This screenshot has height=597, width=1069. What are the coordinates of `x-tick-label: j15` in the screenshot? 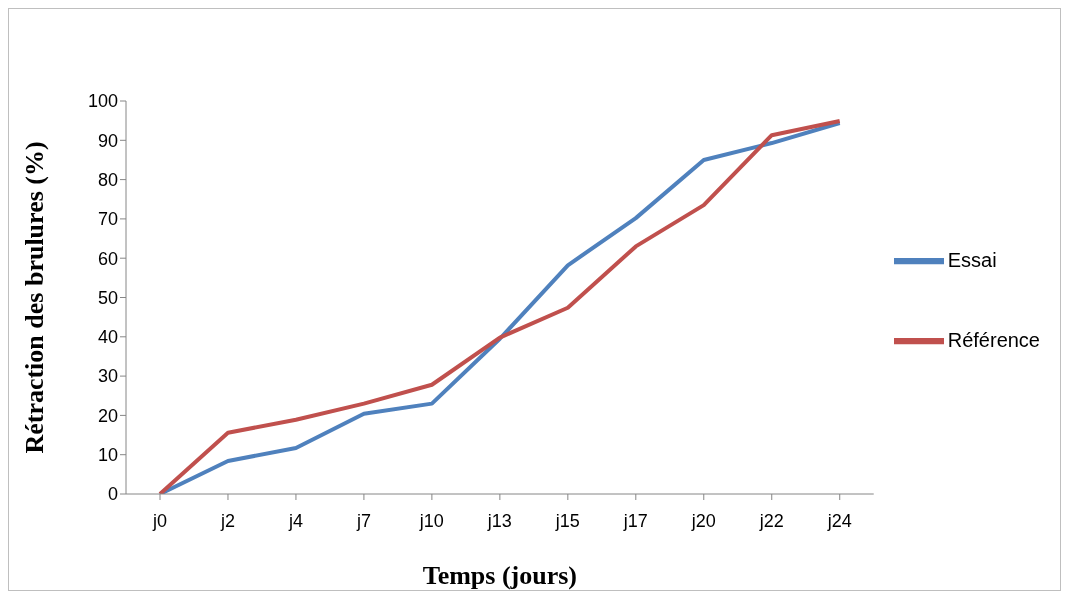 It's located at (567, 520).